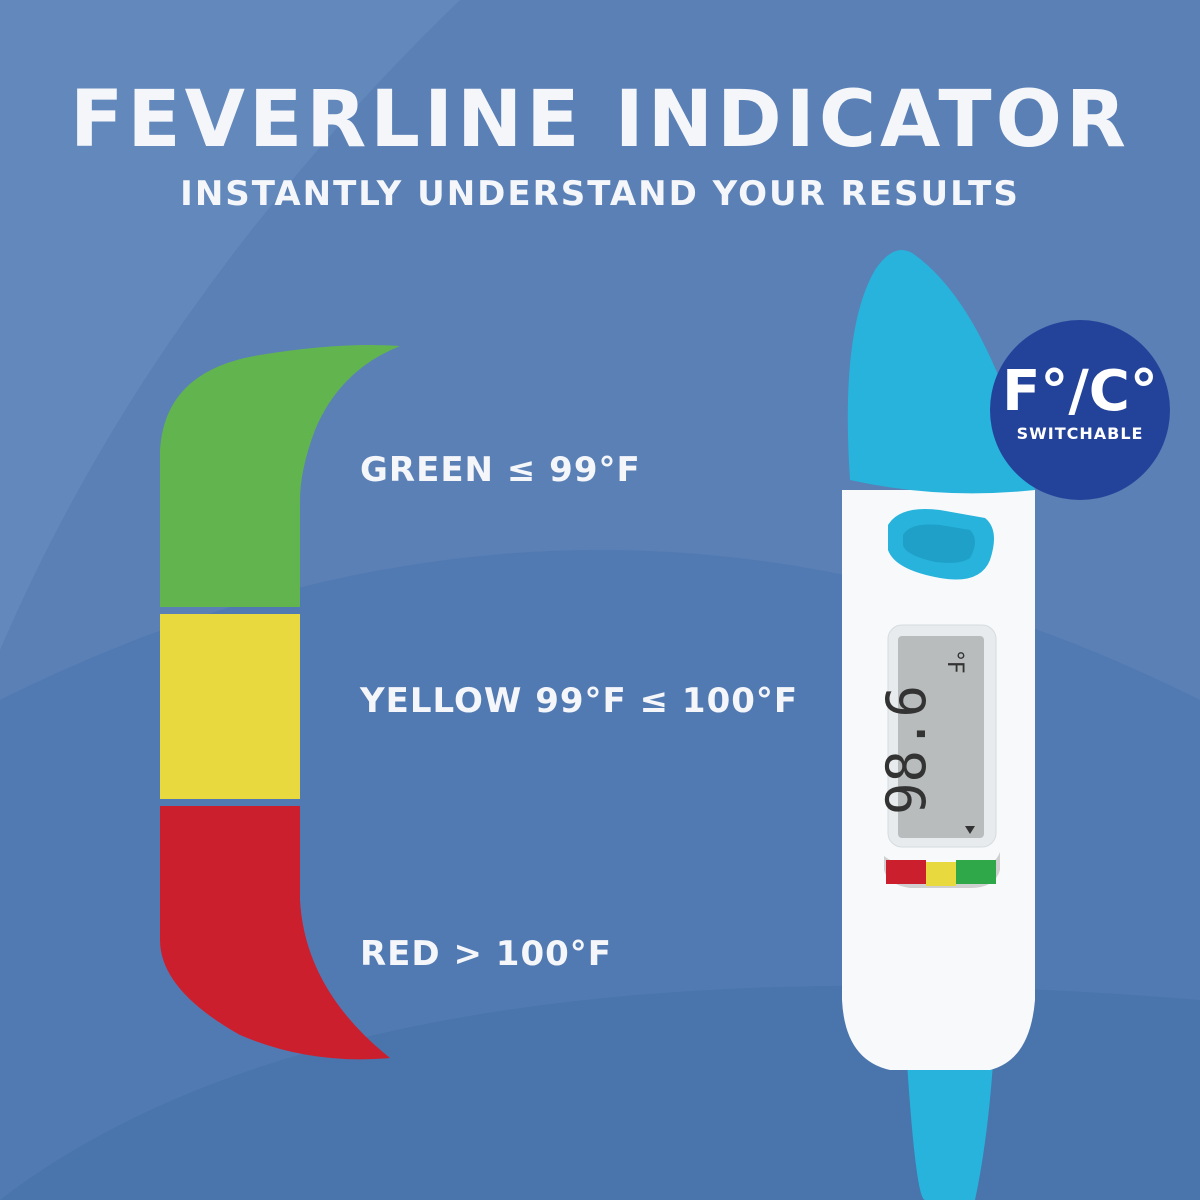  I want to click on red-indicator, so click(906, 872).